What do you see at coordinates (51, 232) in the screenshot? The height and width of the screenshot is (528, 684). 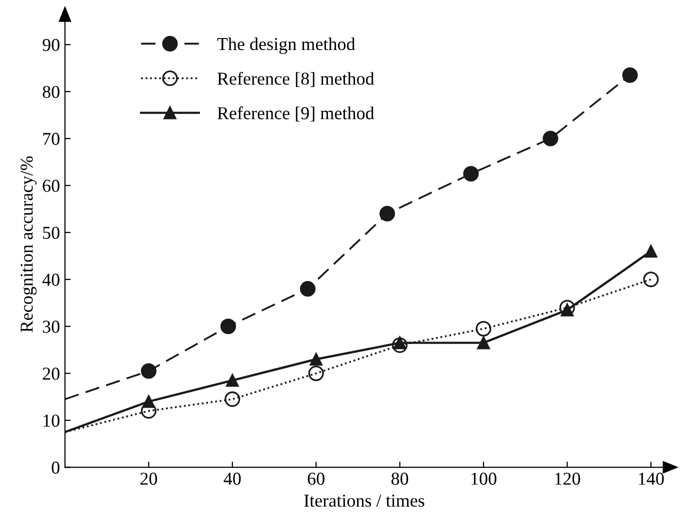 I see `y-tick-label: 50` at bounding box center [51, 232].